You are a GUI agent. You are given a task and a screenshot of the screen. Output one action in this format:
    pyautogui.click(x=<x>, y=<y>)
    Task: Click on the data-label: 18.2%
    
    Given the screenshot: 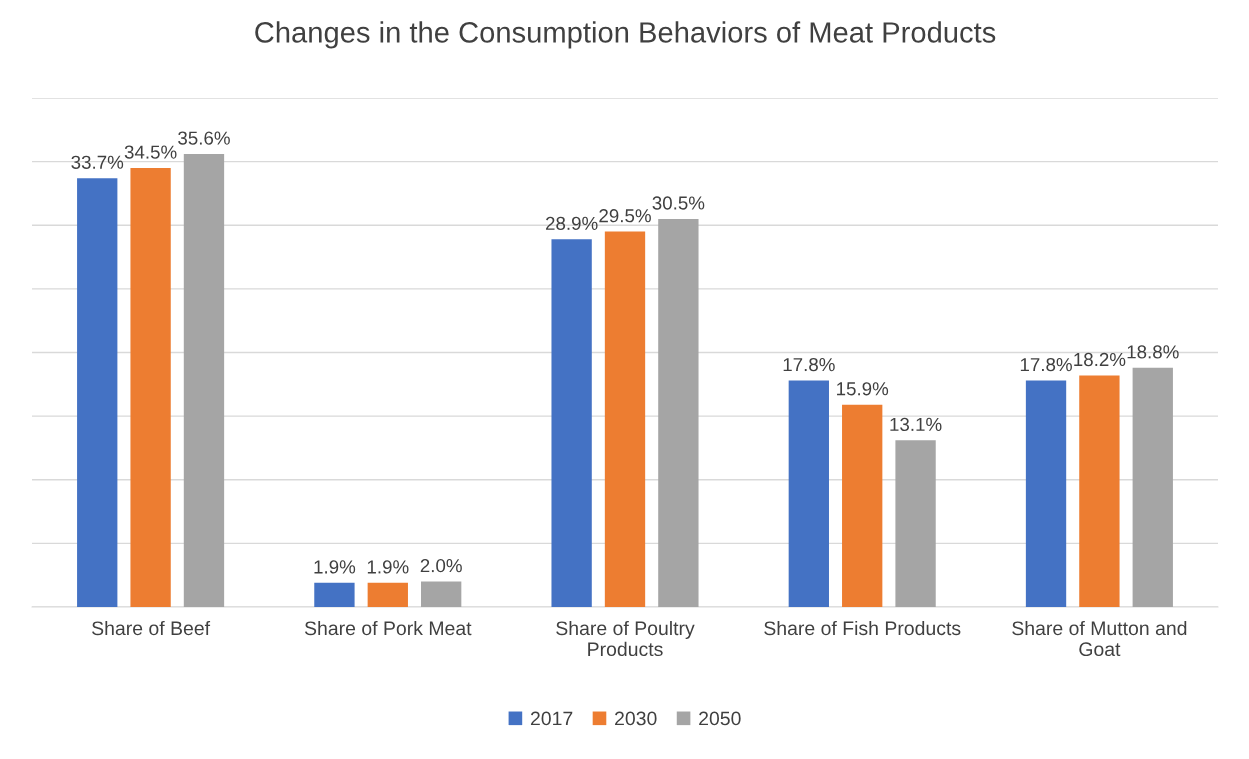 What is the action you would take?
    pyautogui.click(x=1100, y=359)
    